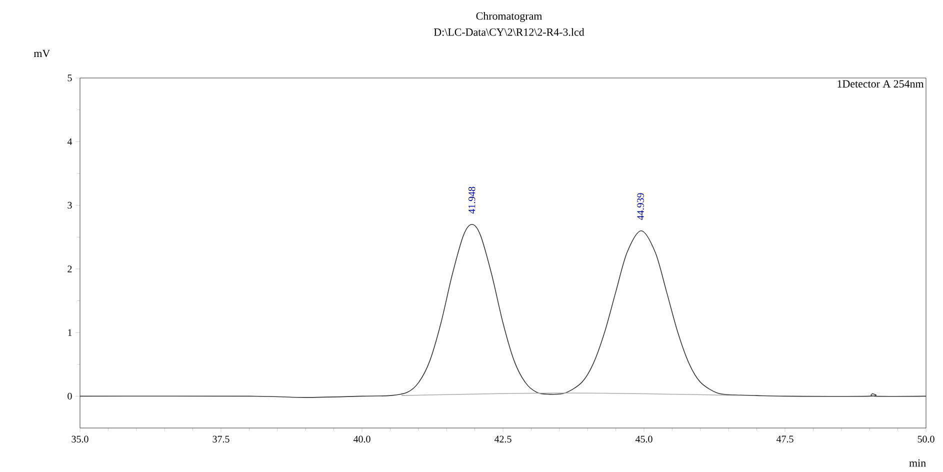 The width and height of the screenshot is (943, 472). I want to click on y-tick-label: 2, so click(70, 269).